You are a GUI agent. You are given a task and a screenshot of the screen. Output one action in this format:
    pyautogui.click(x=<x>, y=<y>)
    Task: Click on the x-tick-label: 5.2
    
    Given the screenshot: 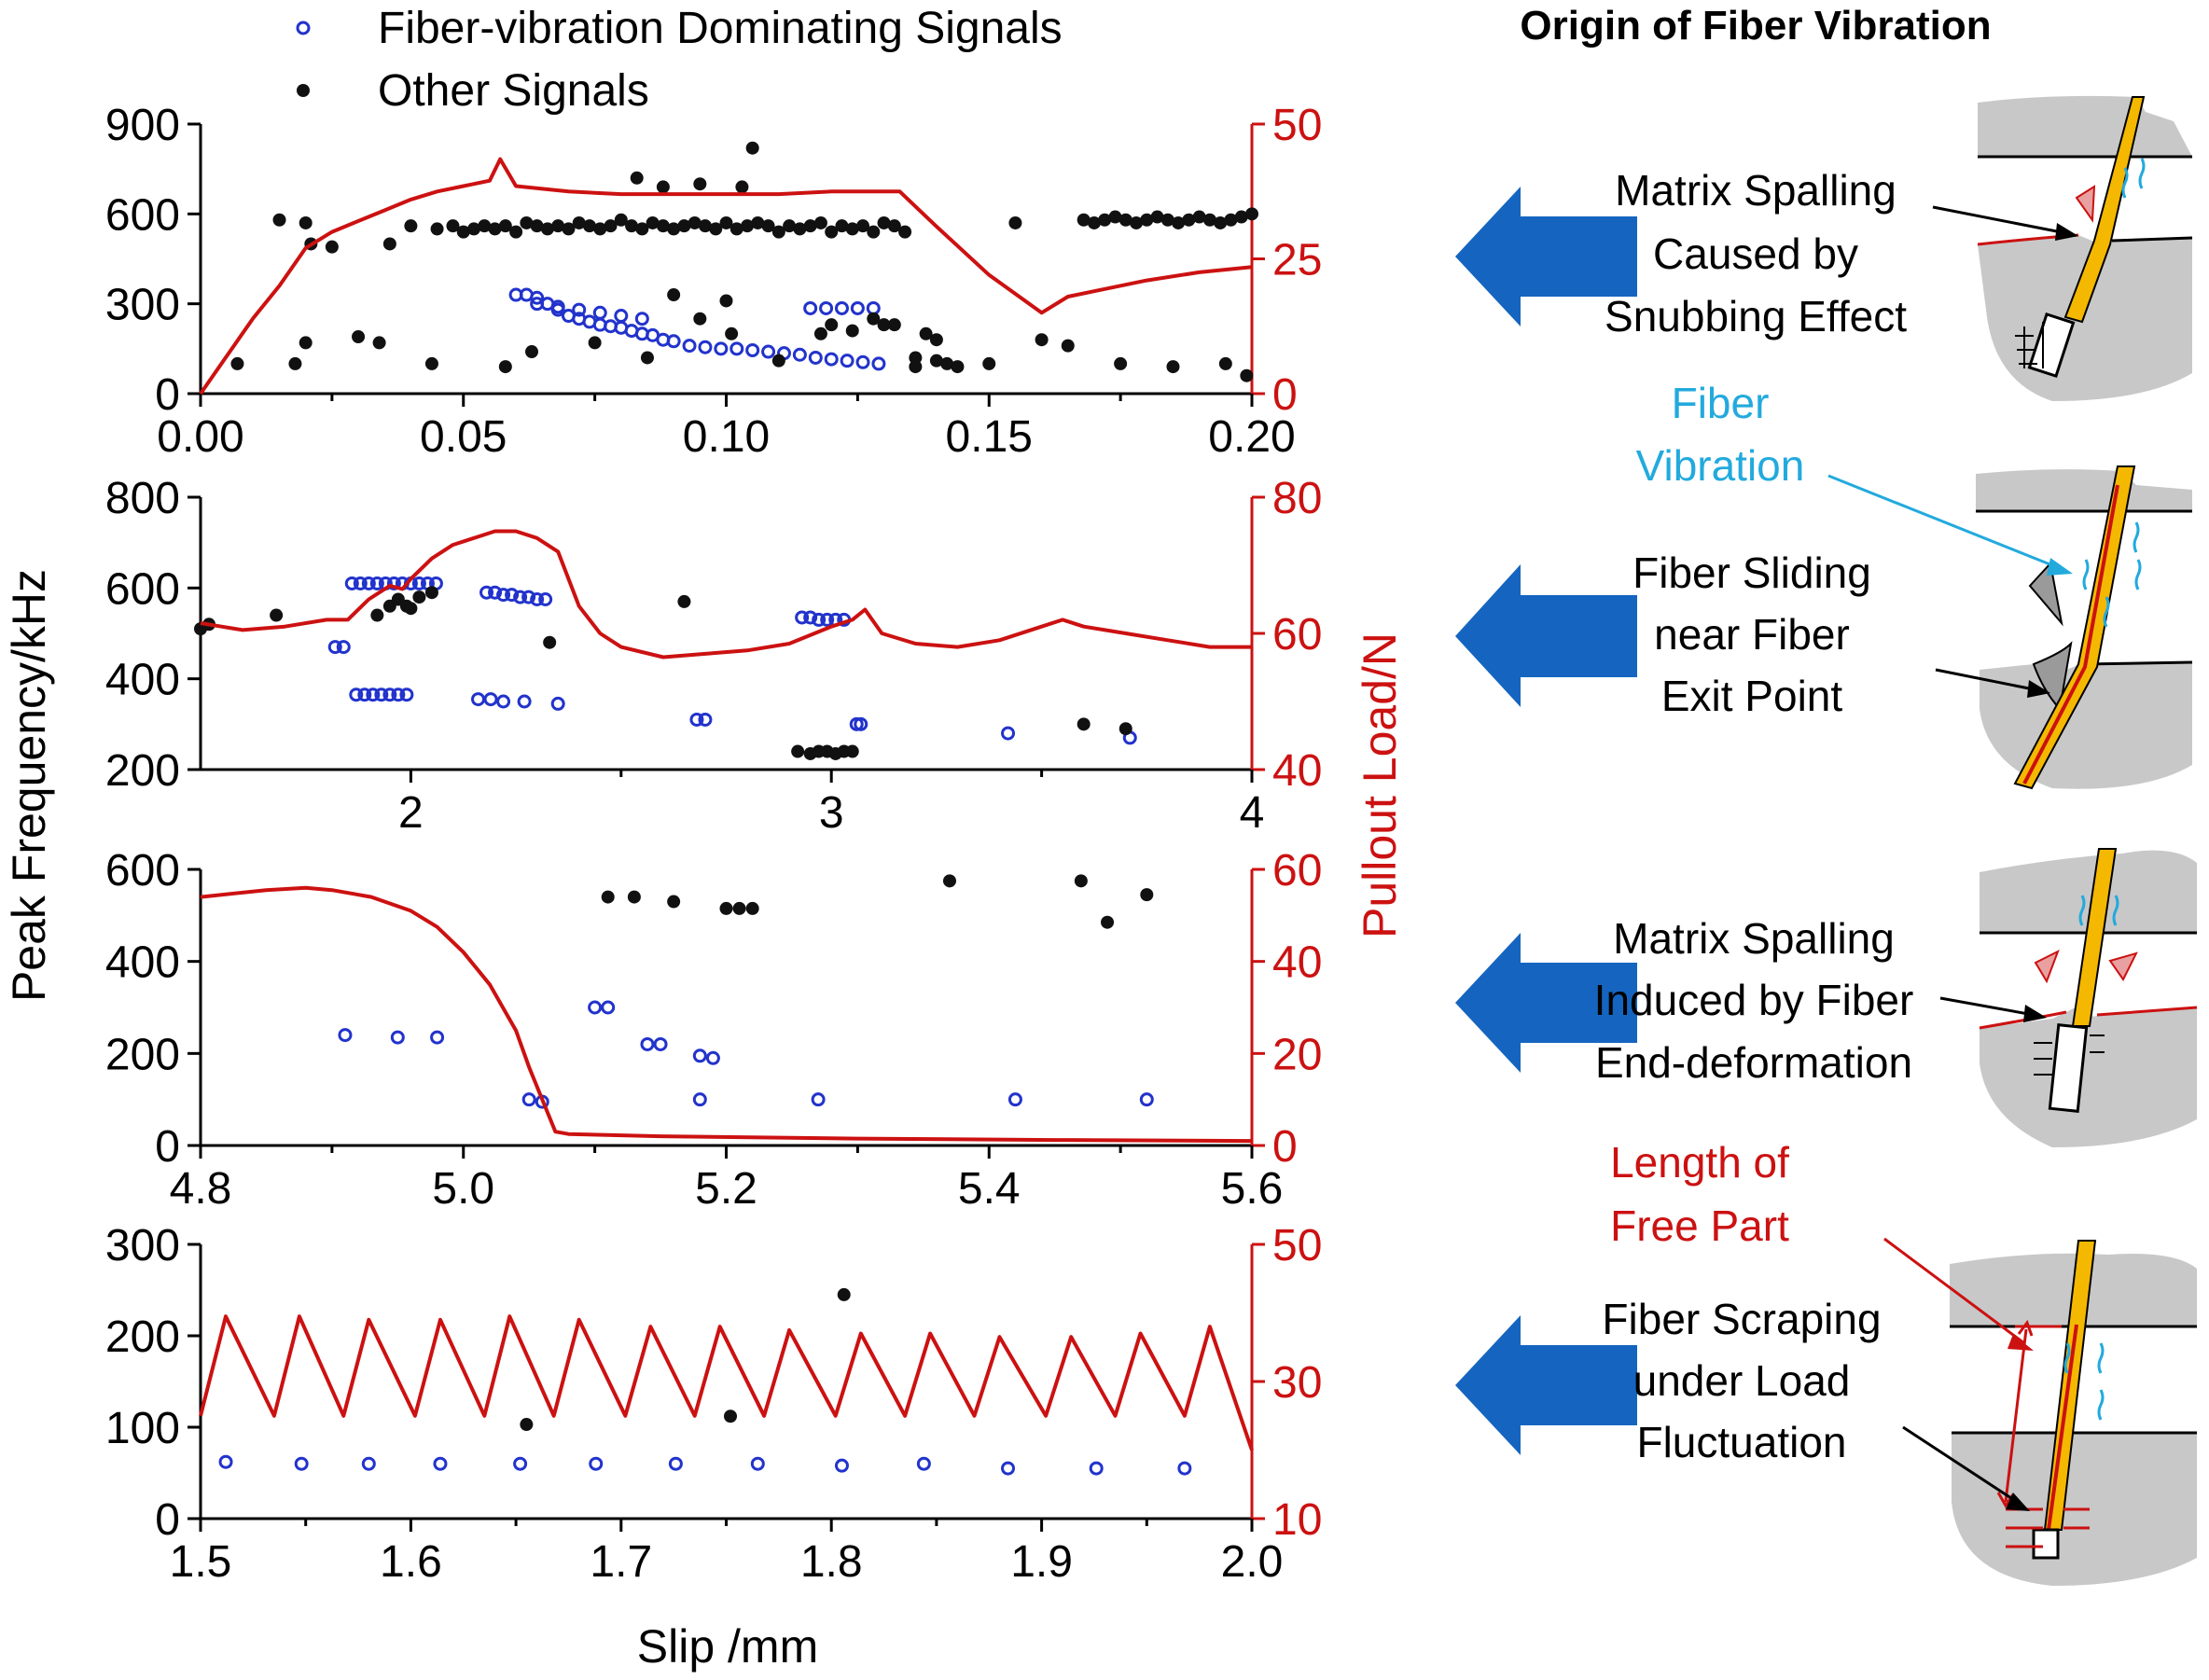 What is the action you would take?
    pyautogui.click(x=726, y=1189)
    